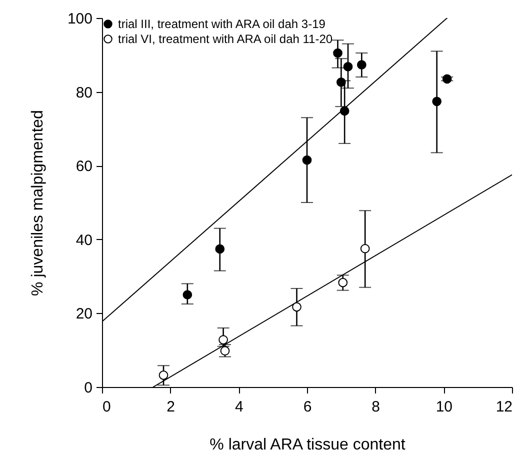 The image size is (521, 465). I want to click on y-axis-title: % juveniles malpigmented, so click(37, 203).